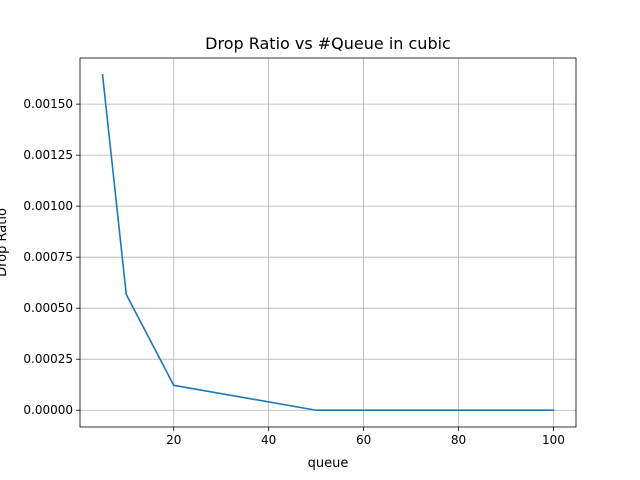 The image size is (640, 480). Describe the element at coordinates (458, 440) in the screenshot. I see `x-tick-label: 80` at that location.